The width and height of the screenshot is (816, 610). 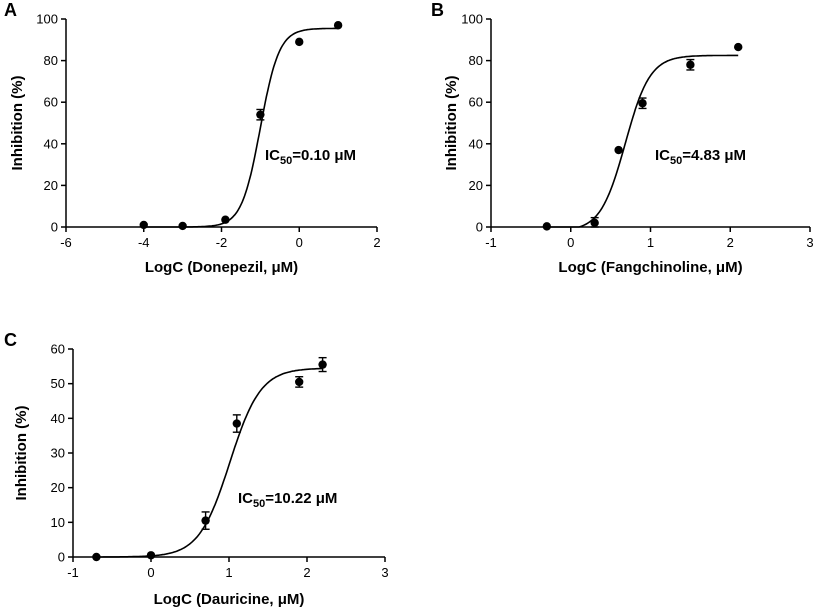 What do you see at coordinates (221, 267) in the screenshot?
I see `x-axis-title: LogC (Donepezil, μM)` at bounding box center [221, 267].